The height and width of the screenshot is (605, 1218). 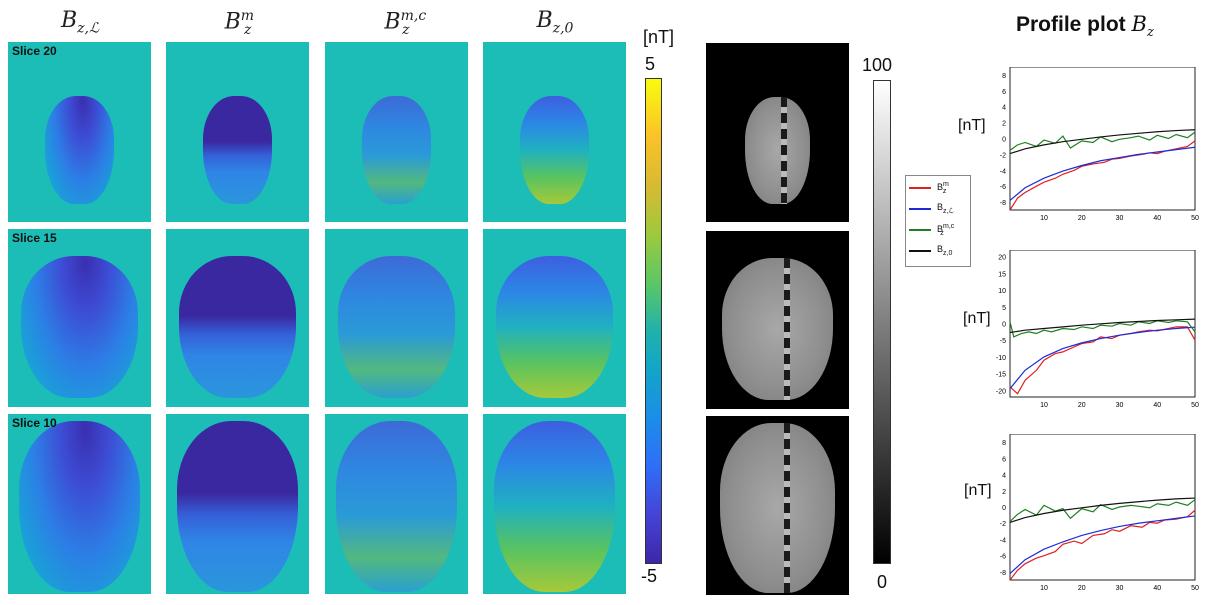 I want to click on colorbar-max: 5, so click(x=650, y=64).